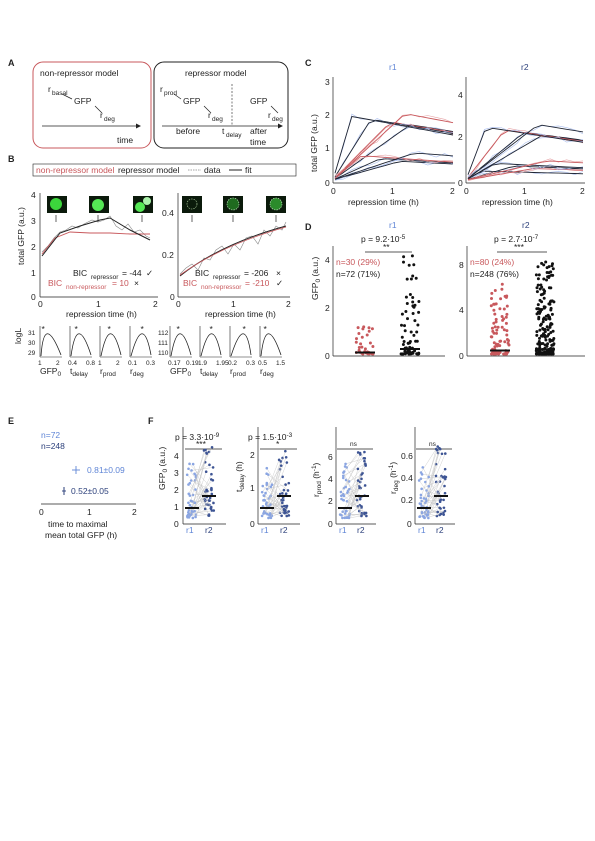 The image size is (595, 841). Describe the element at coordinates (278, 273) in the screenshot. I see `b-right-bic1-mark: ×` at that location.